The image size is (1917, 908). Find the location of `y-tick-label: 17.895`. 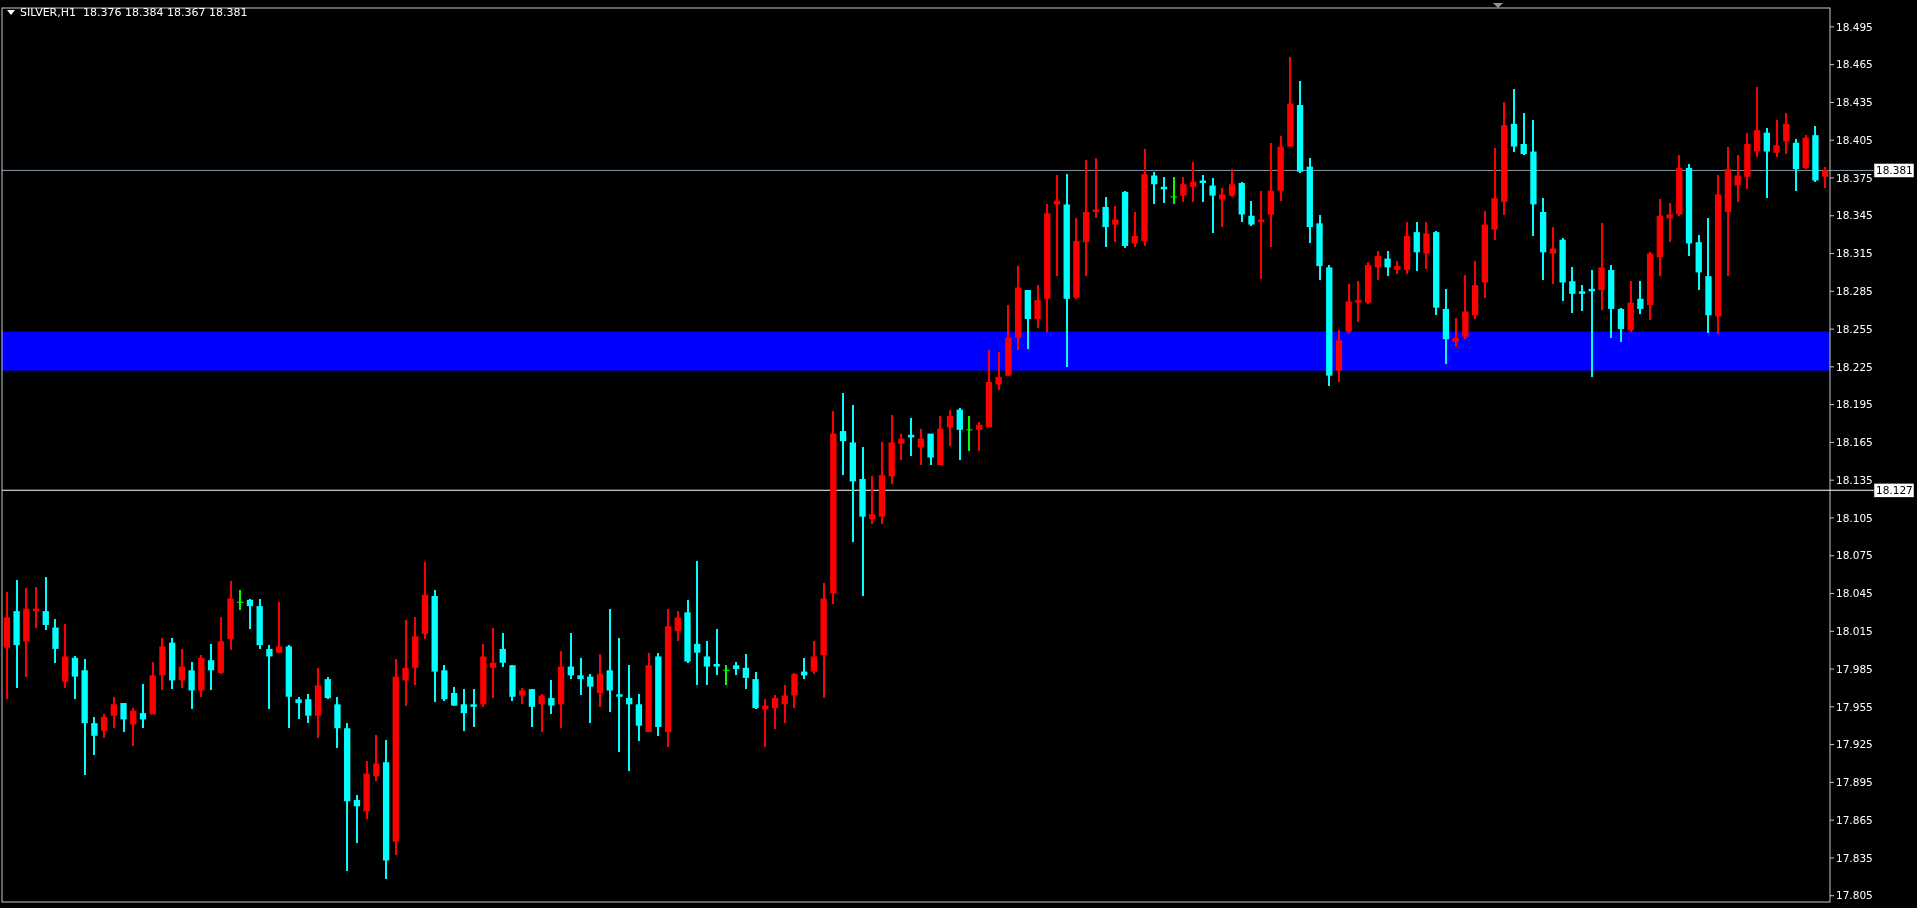

y-tick-label: 17.895 is located at coordinates (1854, 782).